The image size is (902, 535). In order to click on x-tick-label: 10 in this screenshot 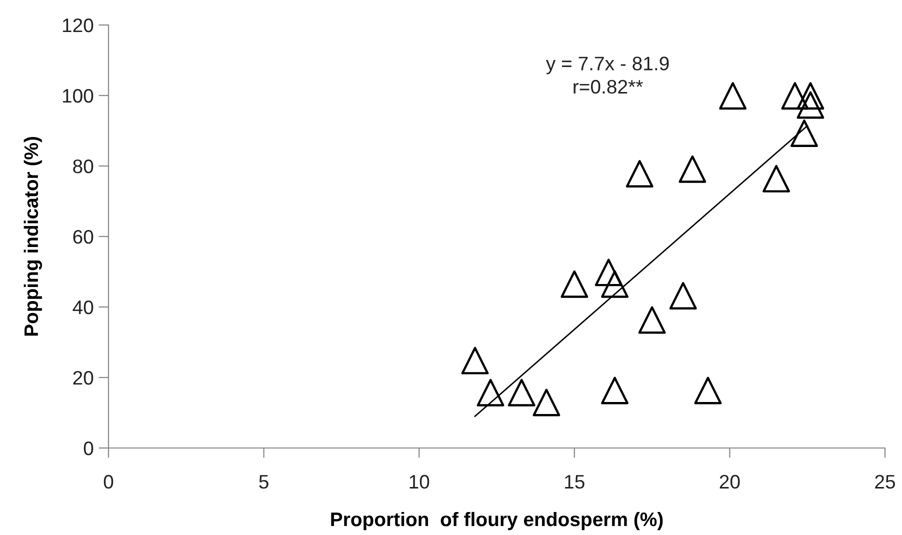, I will do `click(420, 481)`.